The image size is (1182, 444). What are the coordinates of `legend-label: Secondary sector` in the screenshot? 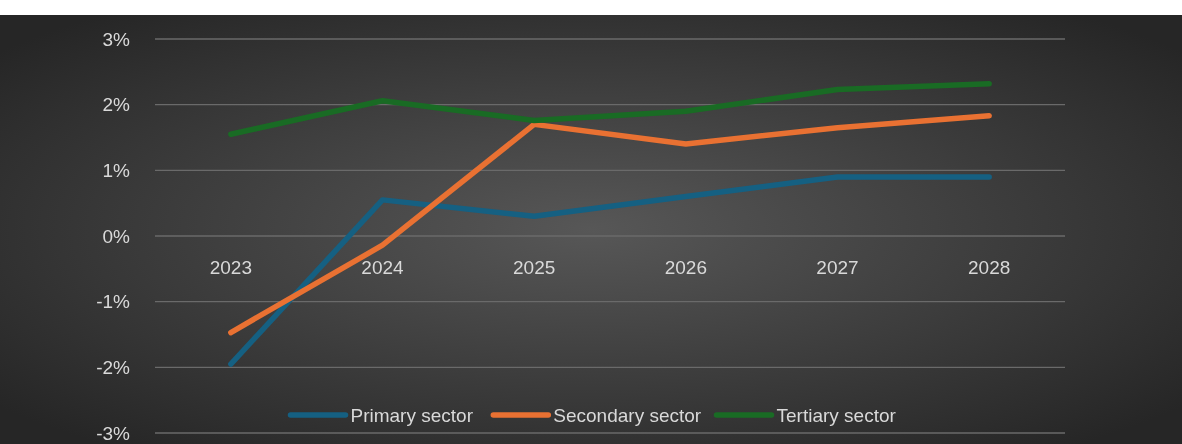 It's located at (627, 415).